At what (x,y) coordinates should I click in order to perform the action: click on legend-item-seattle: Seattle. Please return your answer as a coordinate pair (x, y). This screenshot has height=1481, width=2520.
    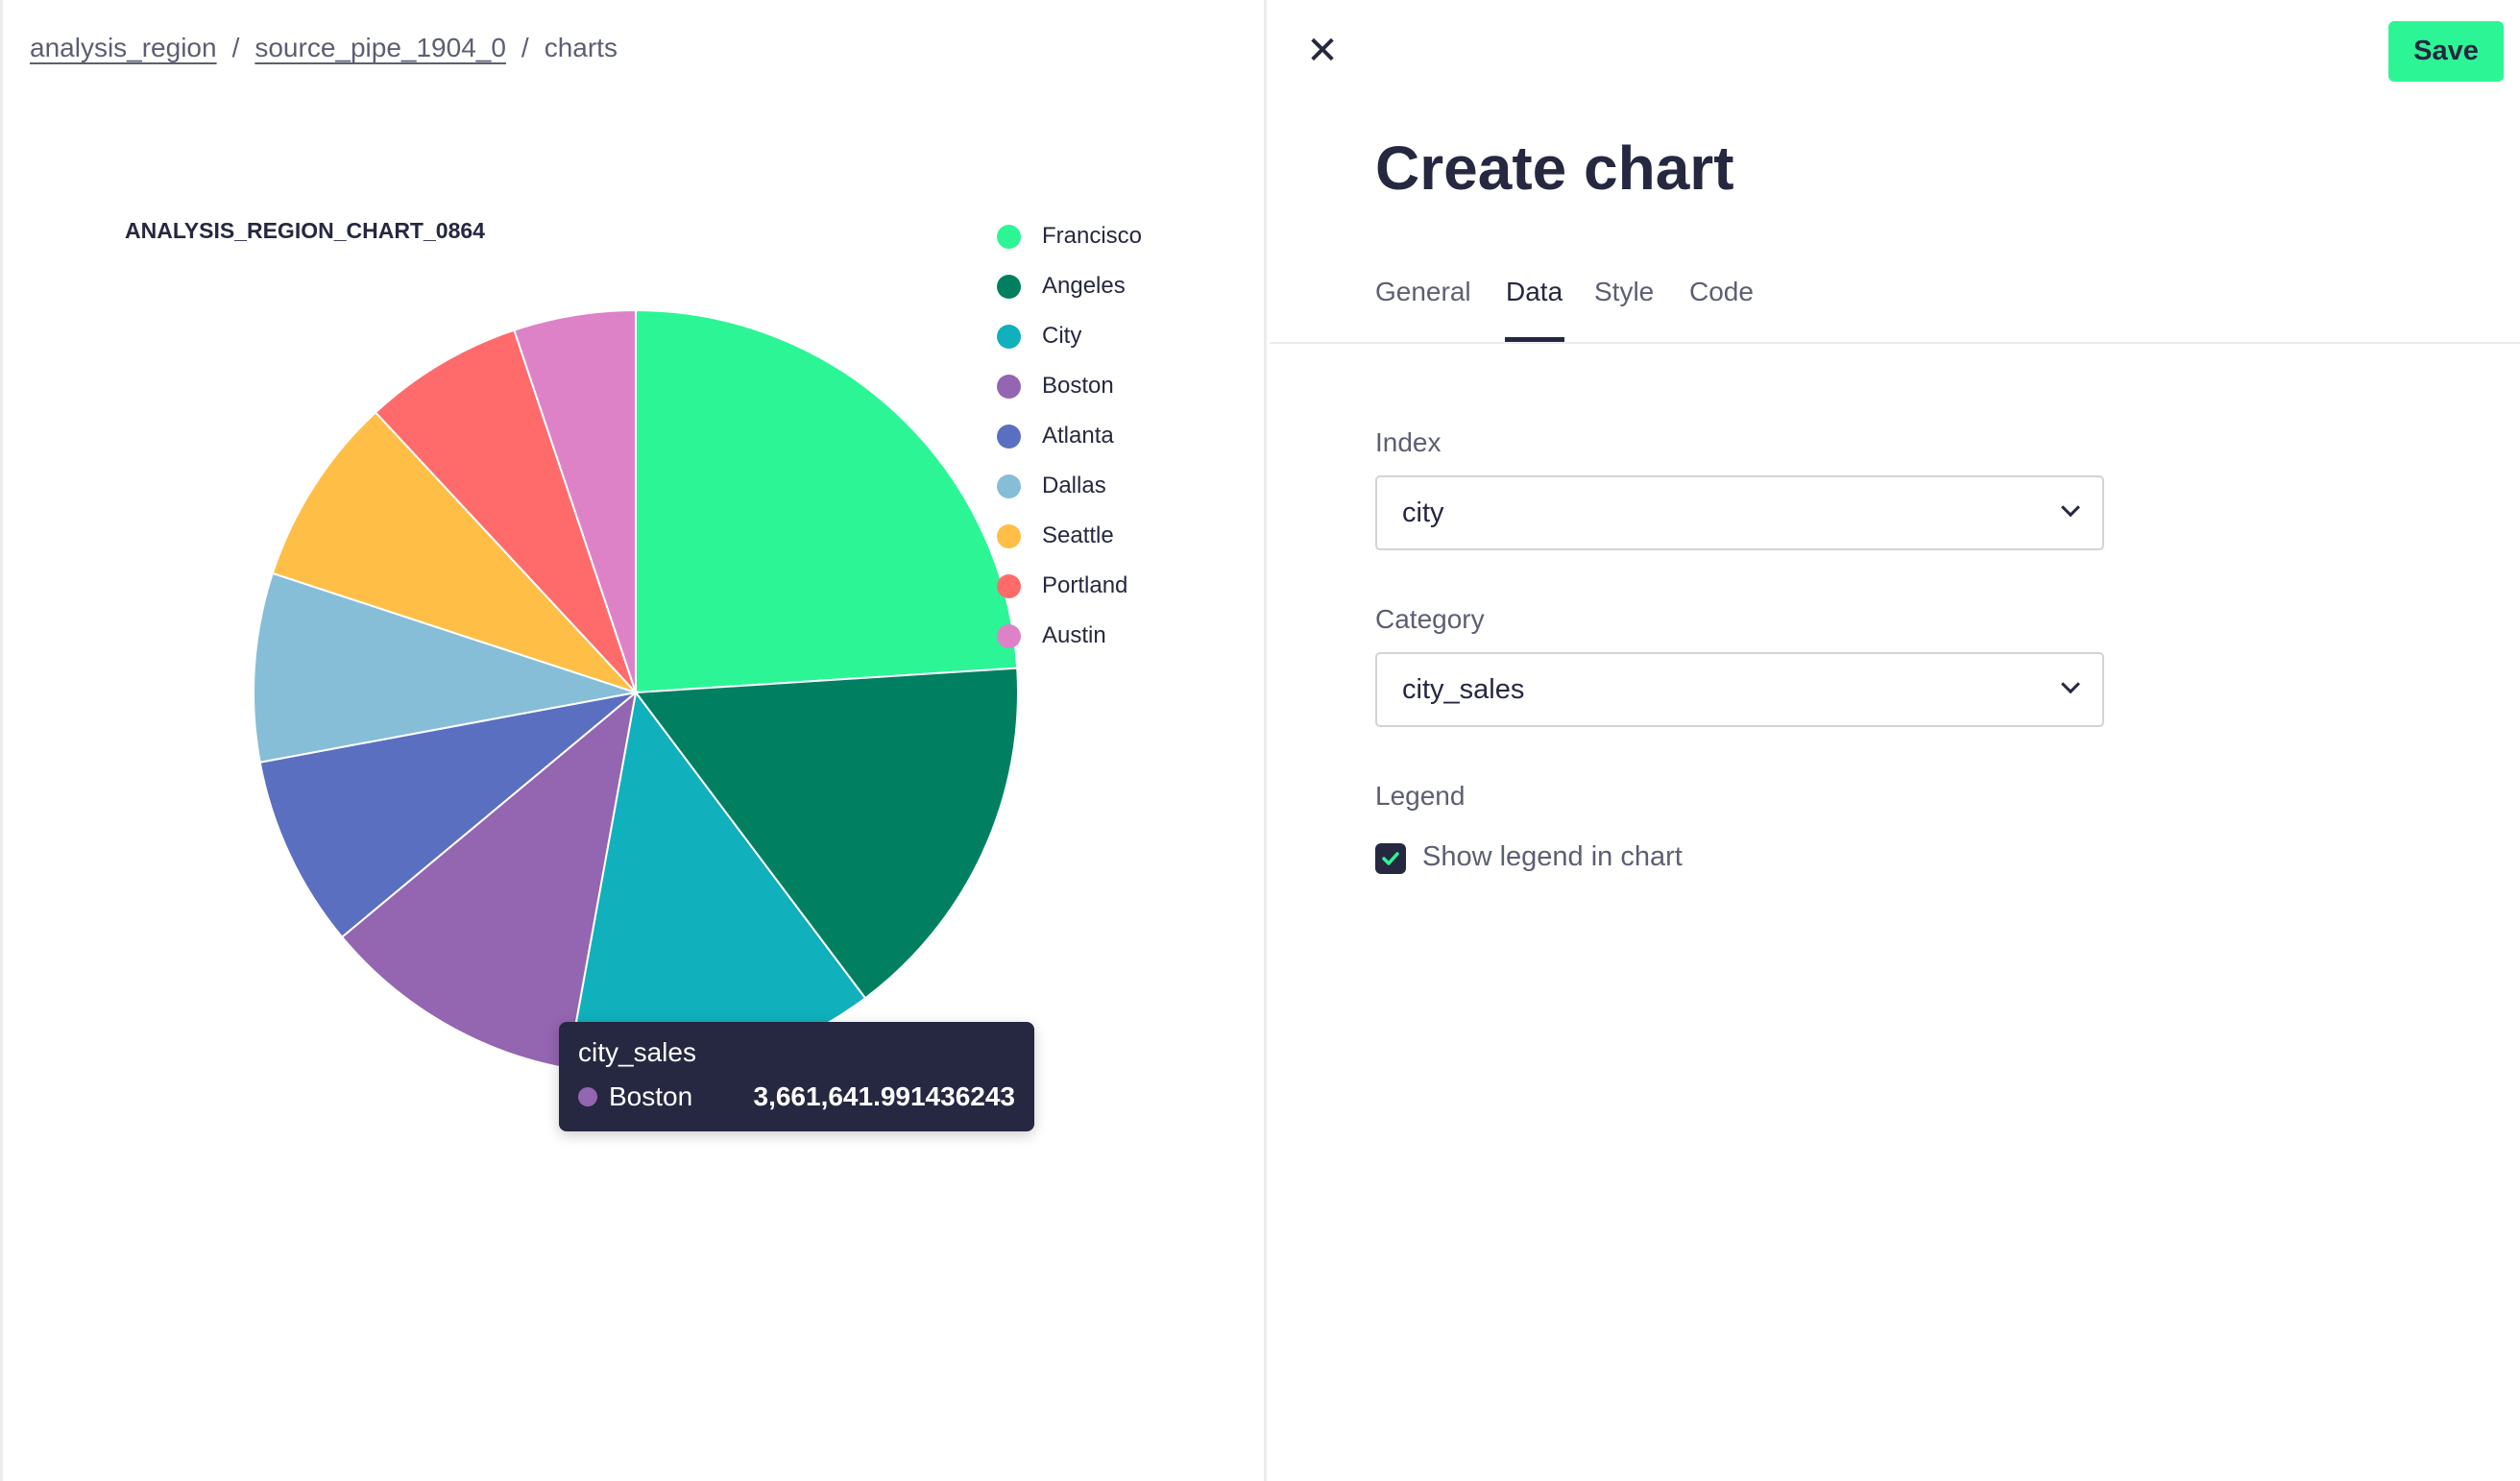
    Looking at the image, I should click on (1055, 536).